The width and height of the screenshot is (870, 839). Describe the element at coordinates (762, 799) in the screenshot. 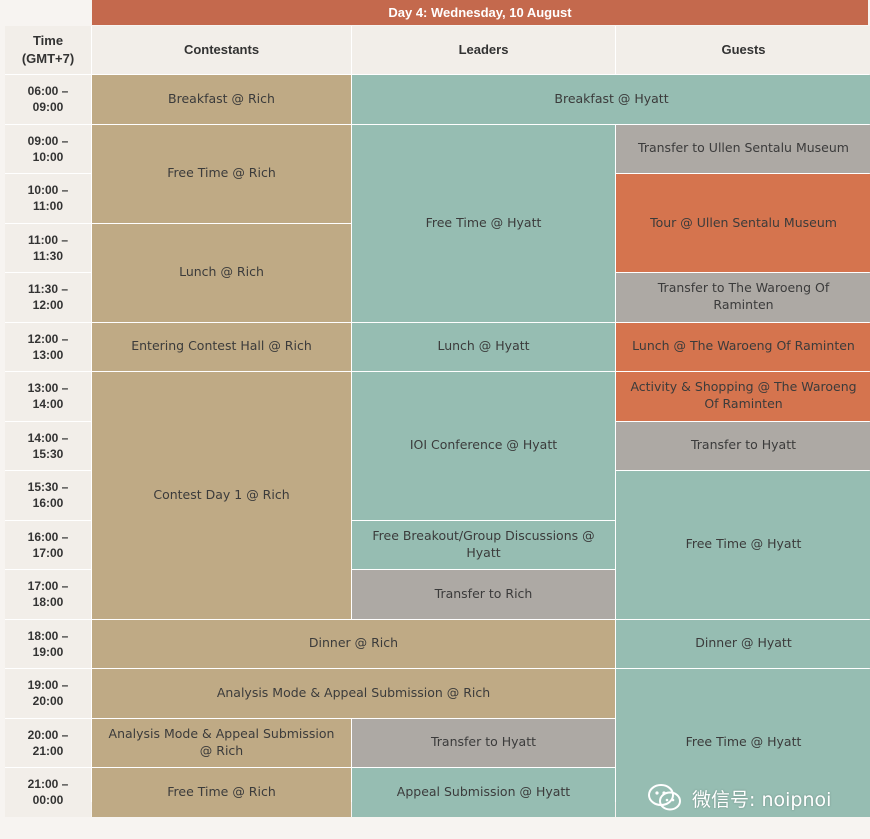

I see `watermark-text: 微信号: noipnoi` at that location.